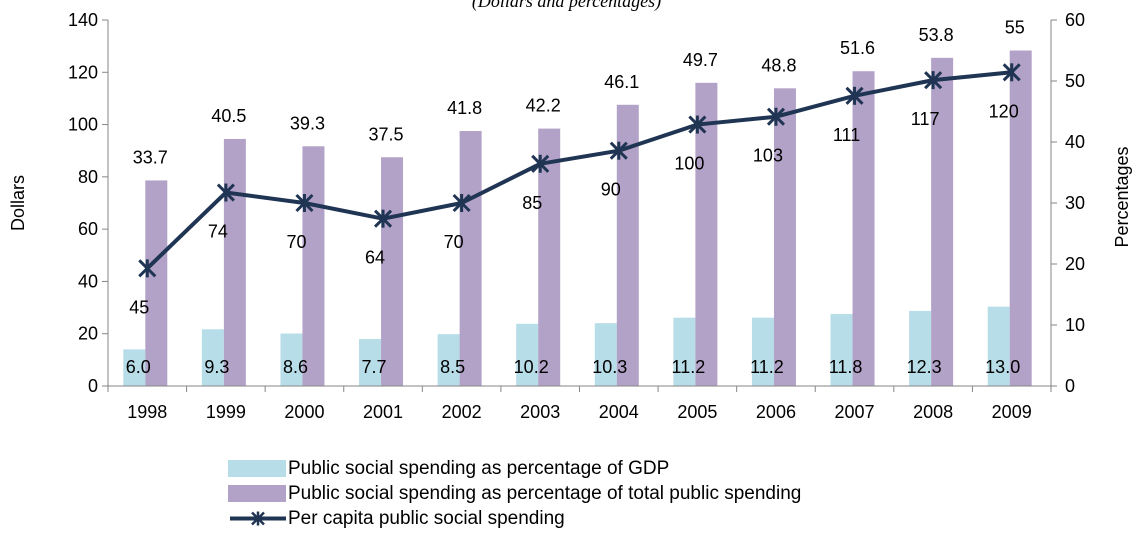 This screenshot has width=1133, height=546. What do you see at coordinates (925, 119) in the screenshot?
I see `data-label-per-capita-2008: 117` at bounding box center [925, 119].